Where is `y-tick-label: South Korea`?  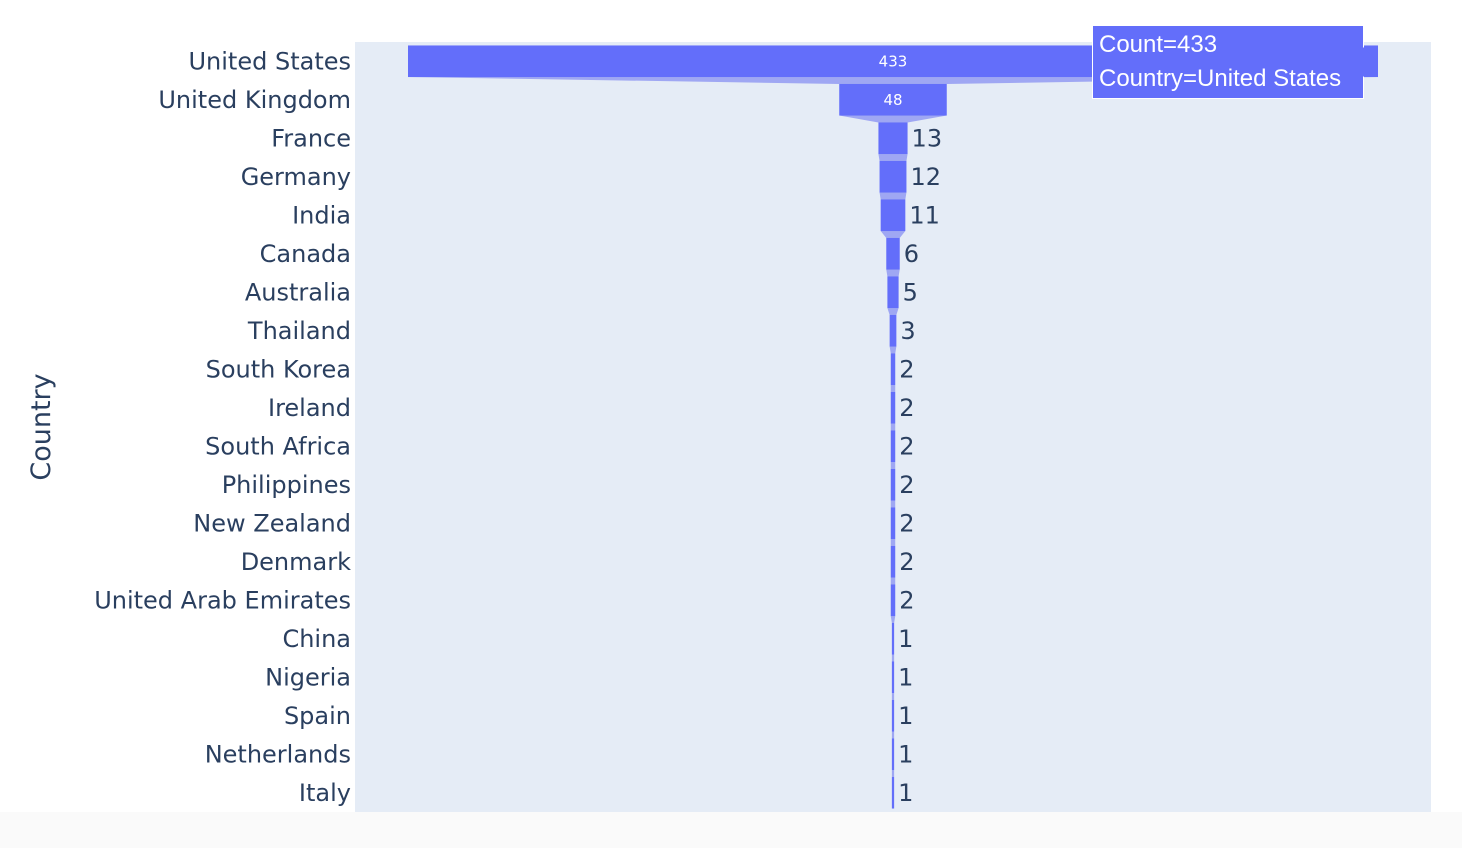 y-tick-label: South Korea is located at coordinates (278, 369).